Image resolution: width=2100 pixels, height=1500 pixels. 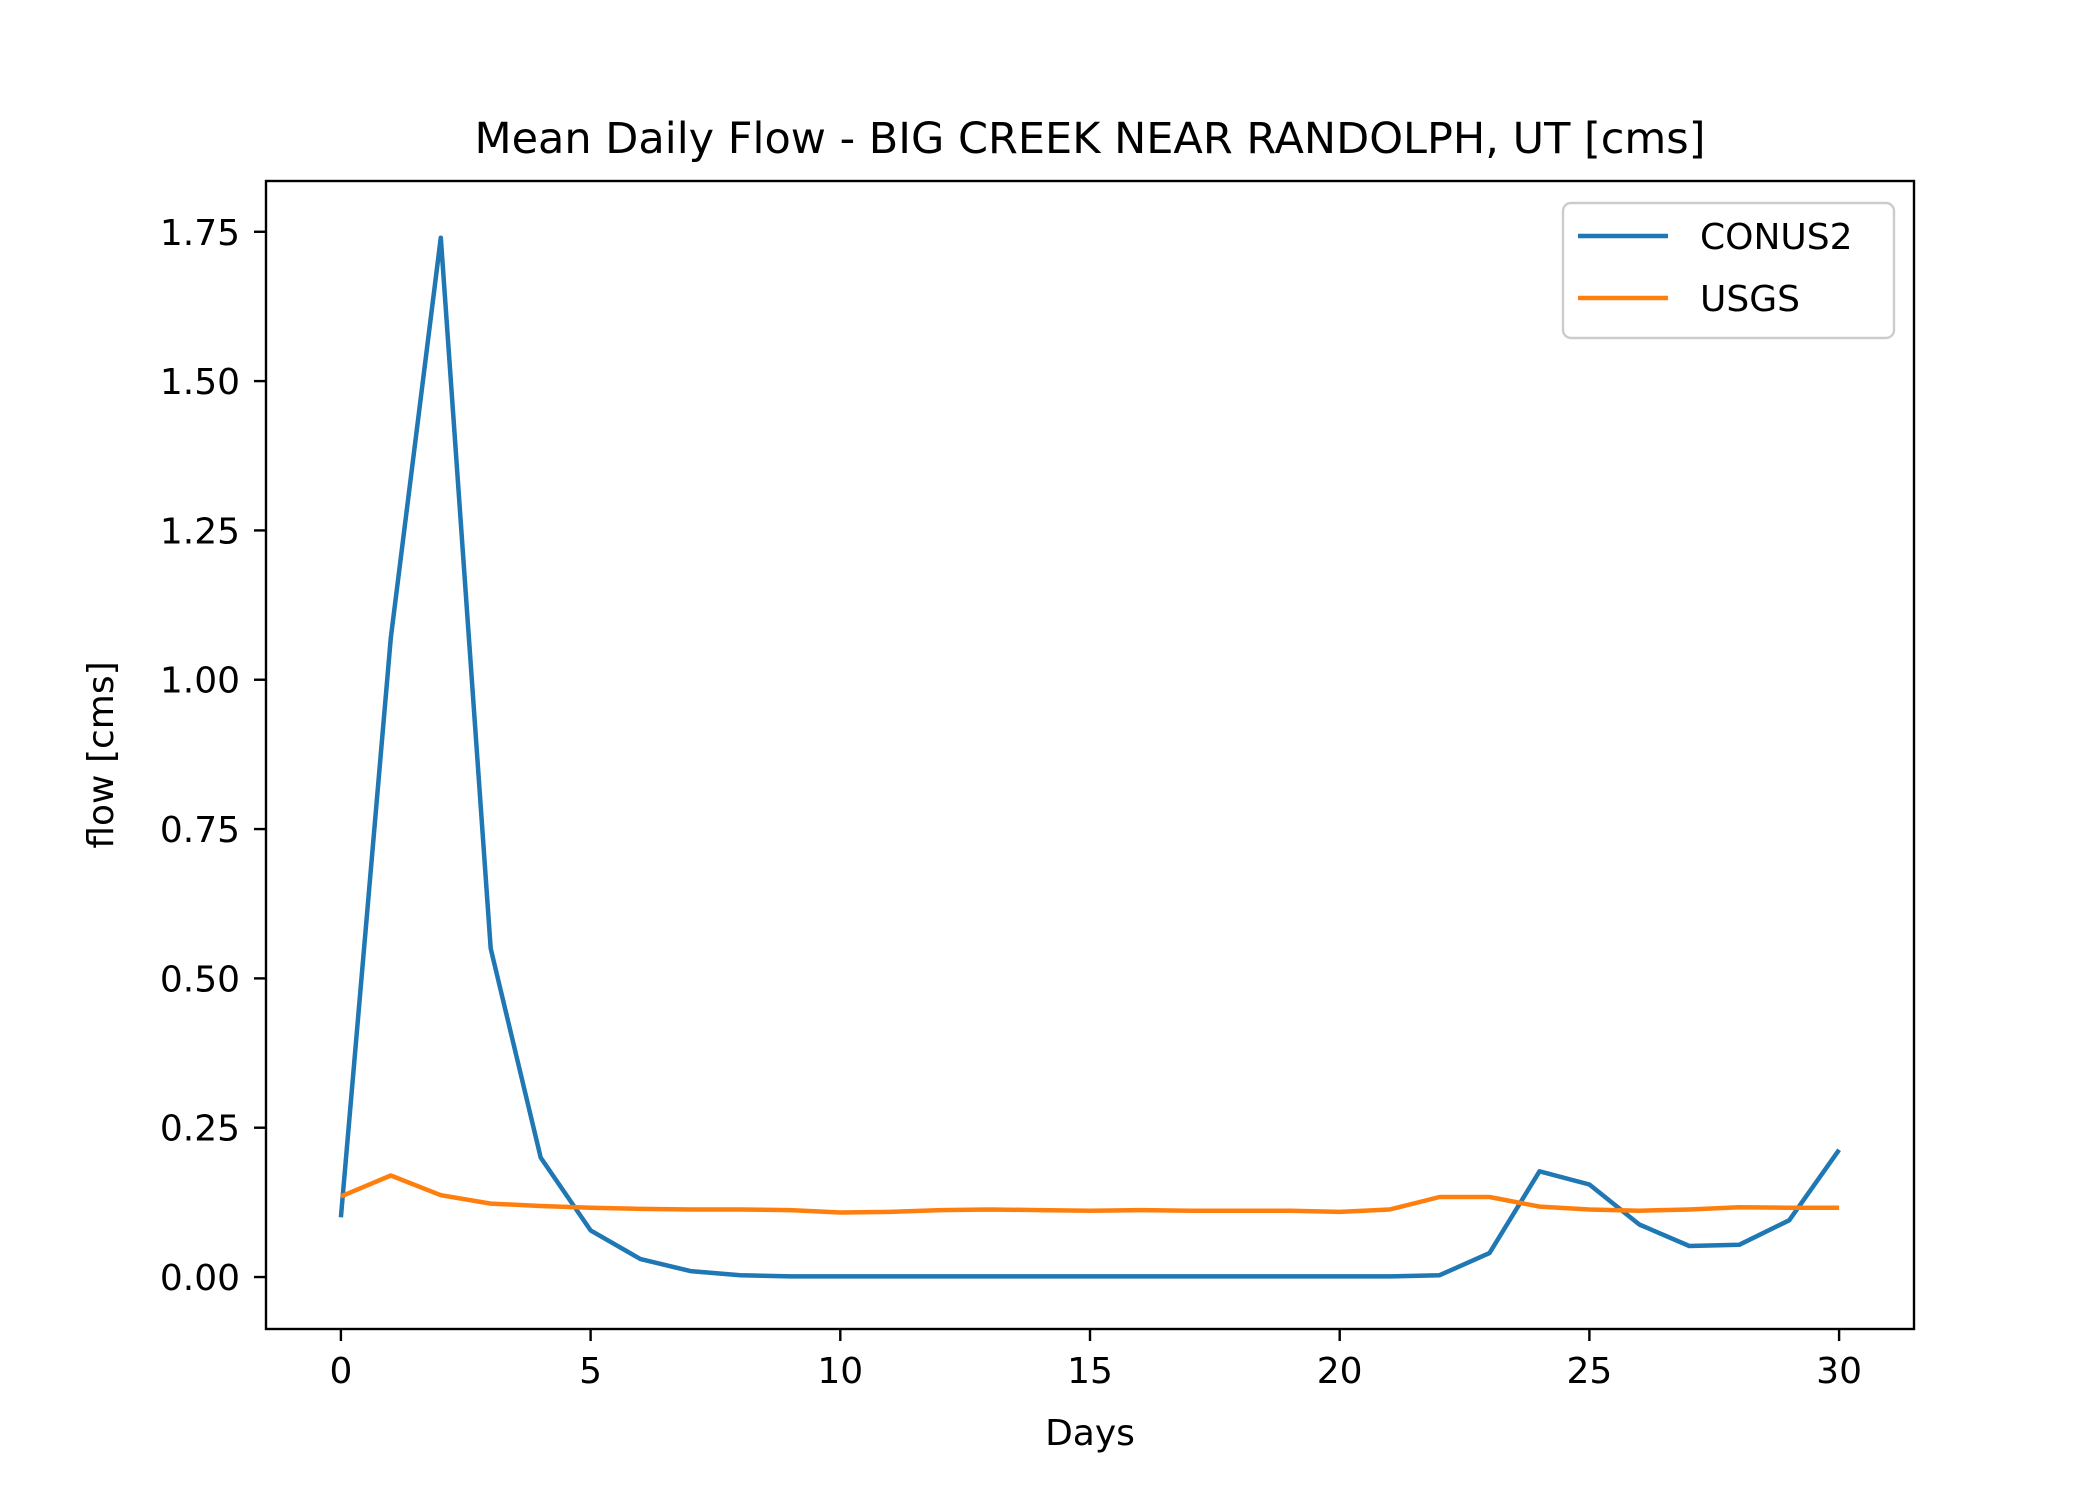 I want to click on legend-label-conus2: CONUS2, so click(x=1776, y=237).